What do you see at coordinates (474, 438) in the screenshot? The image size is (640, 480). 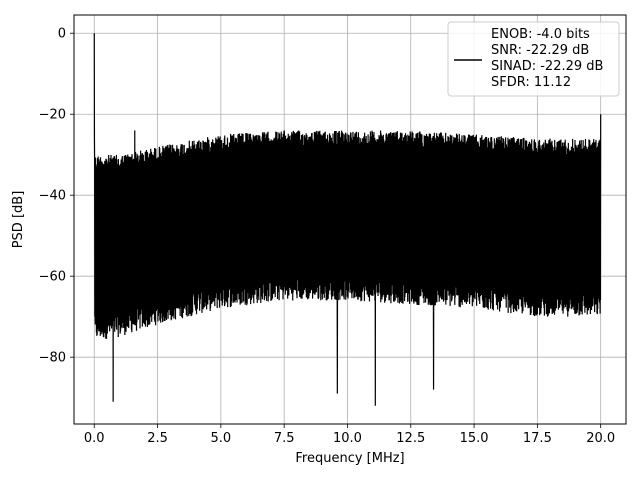 I see `x-tick-label: 15.0` at bounding box center [474, 438].